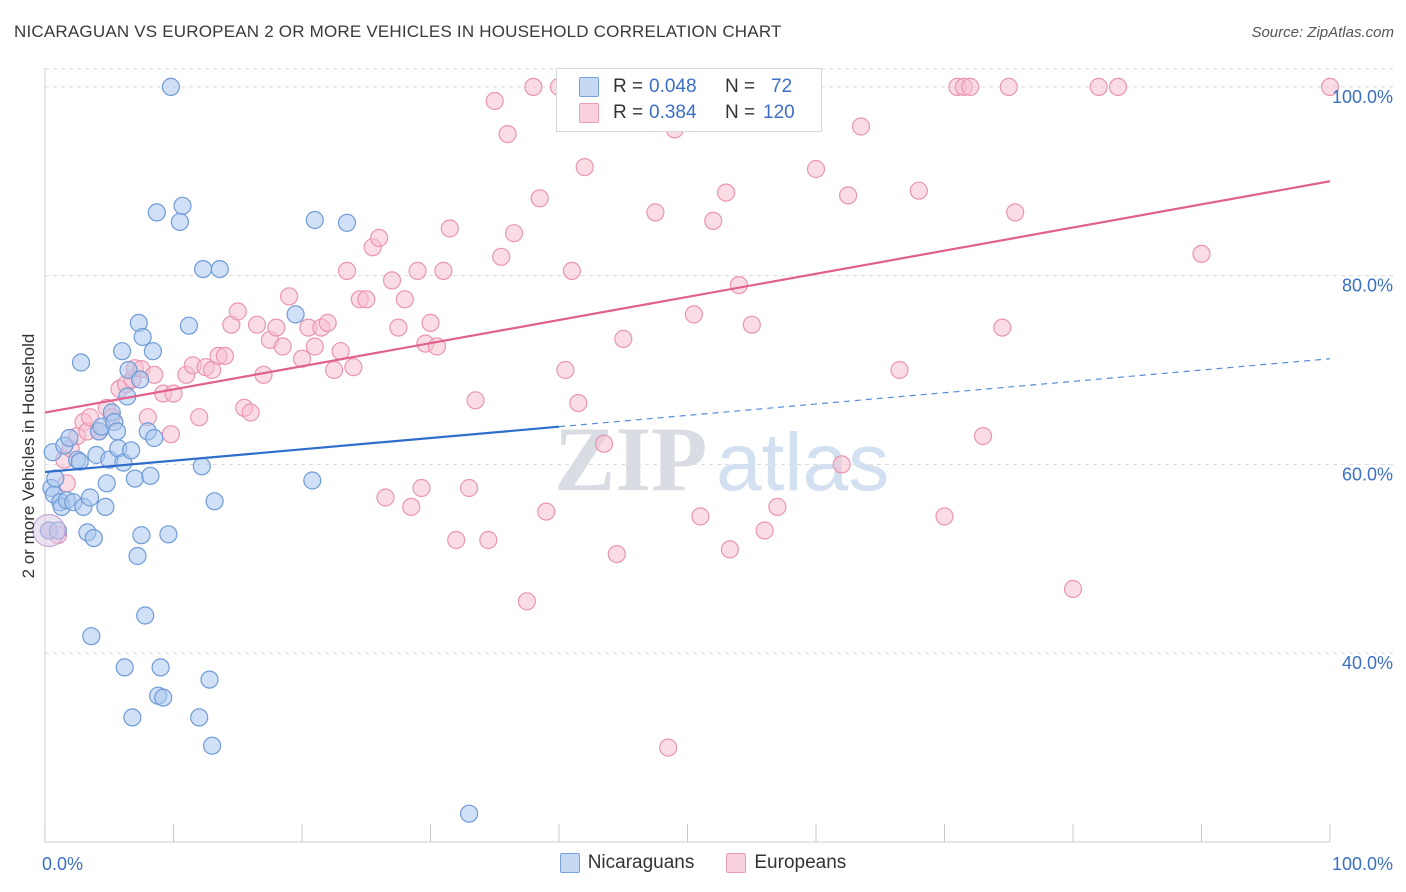 This screenshot has height=892, width=1406. I want to click on y-axis-title: 2 or more Vehicles in Household, so click(28, 456).